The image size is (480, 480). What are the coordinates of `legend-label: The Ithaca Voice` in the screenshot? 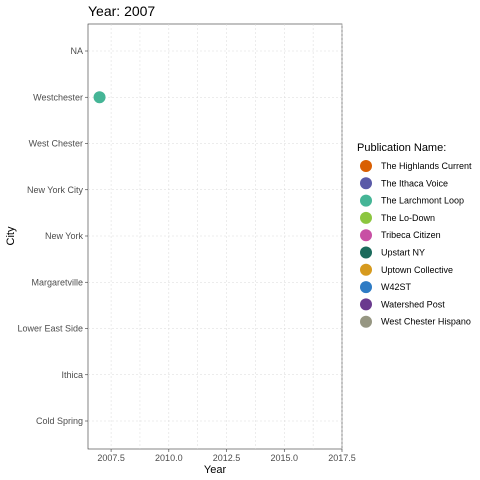 It's located at (414, 183).